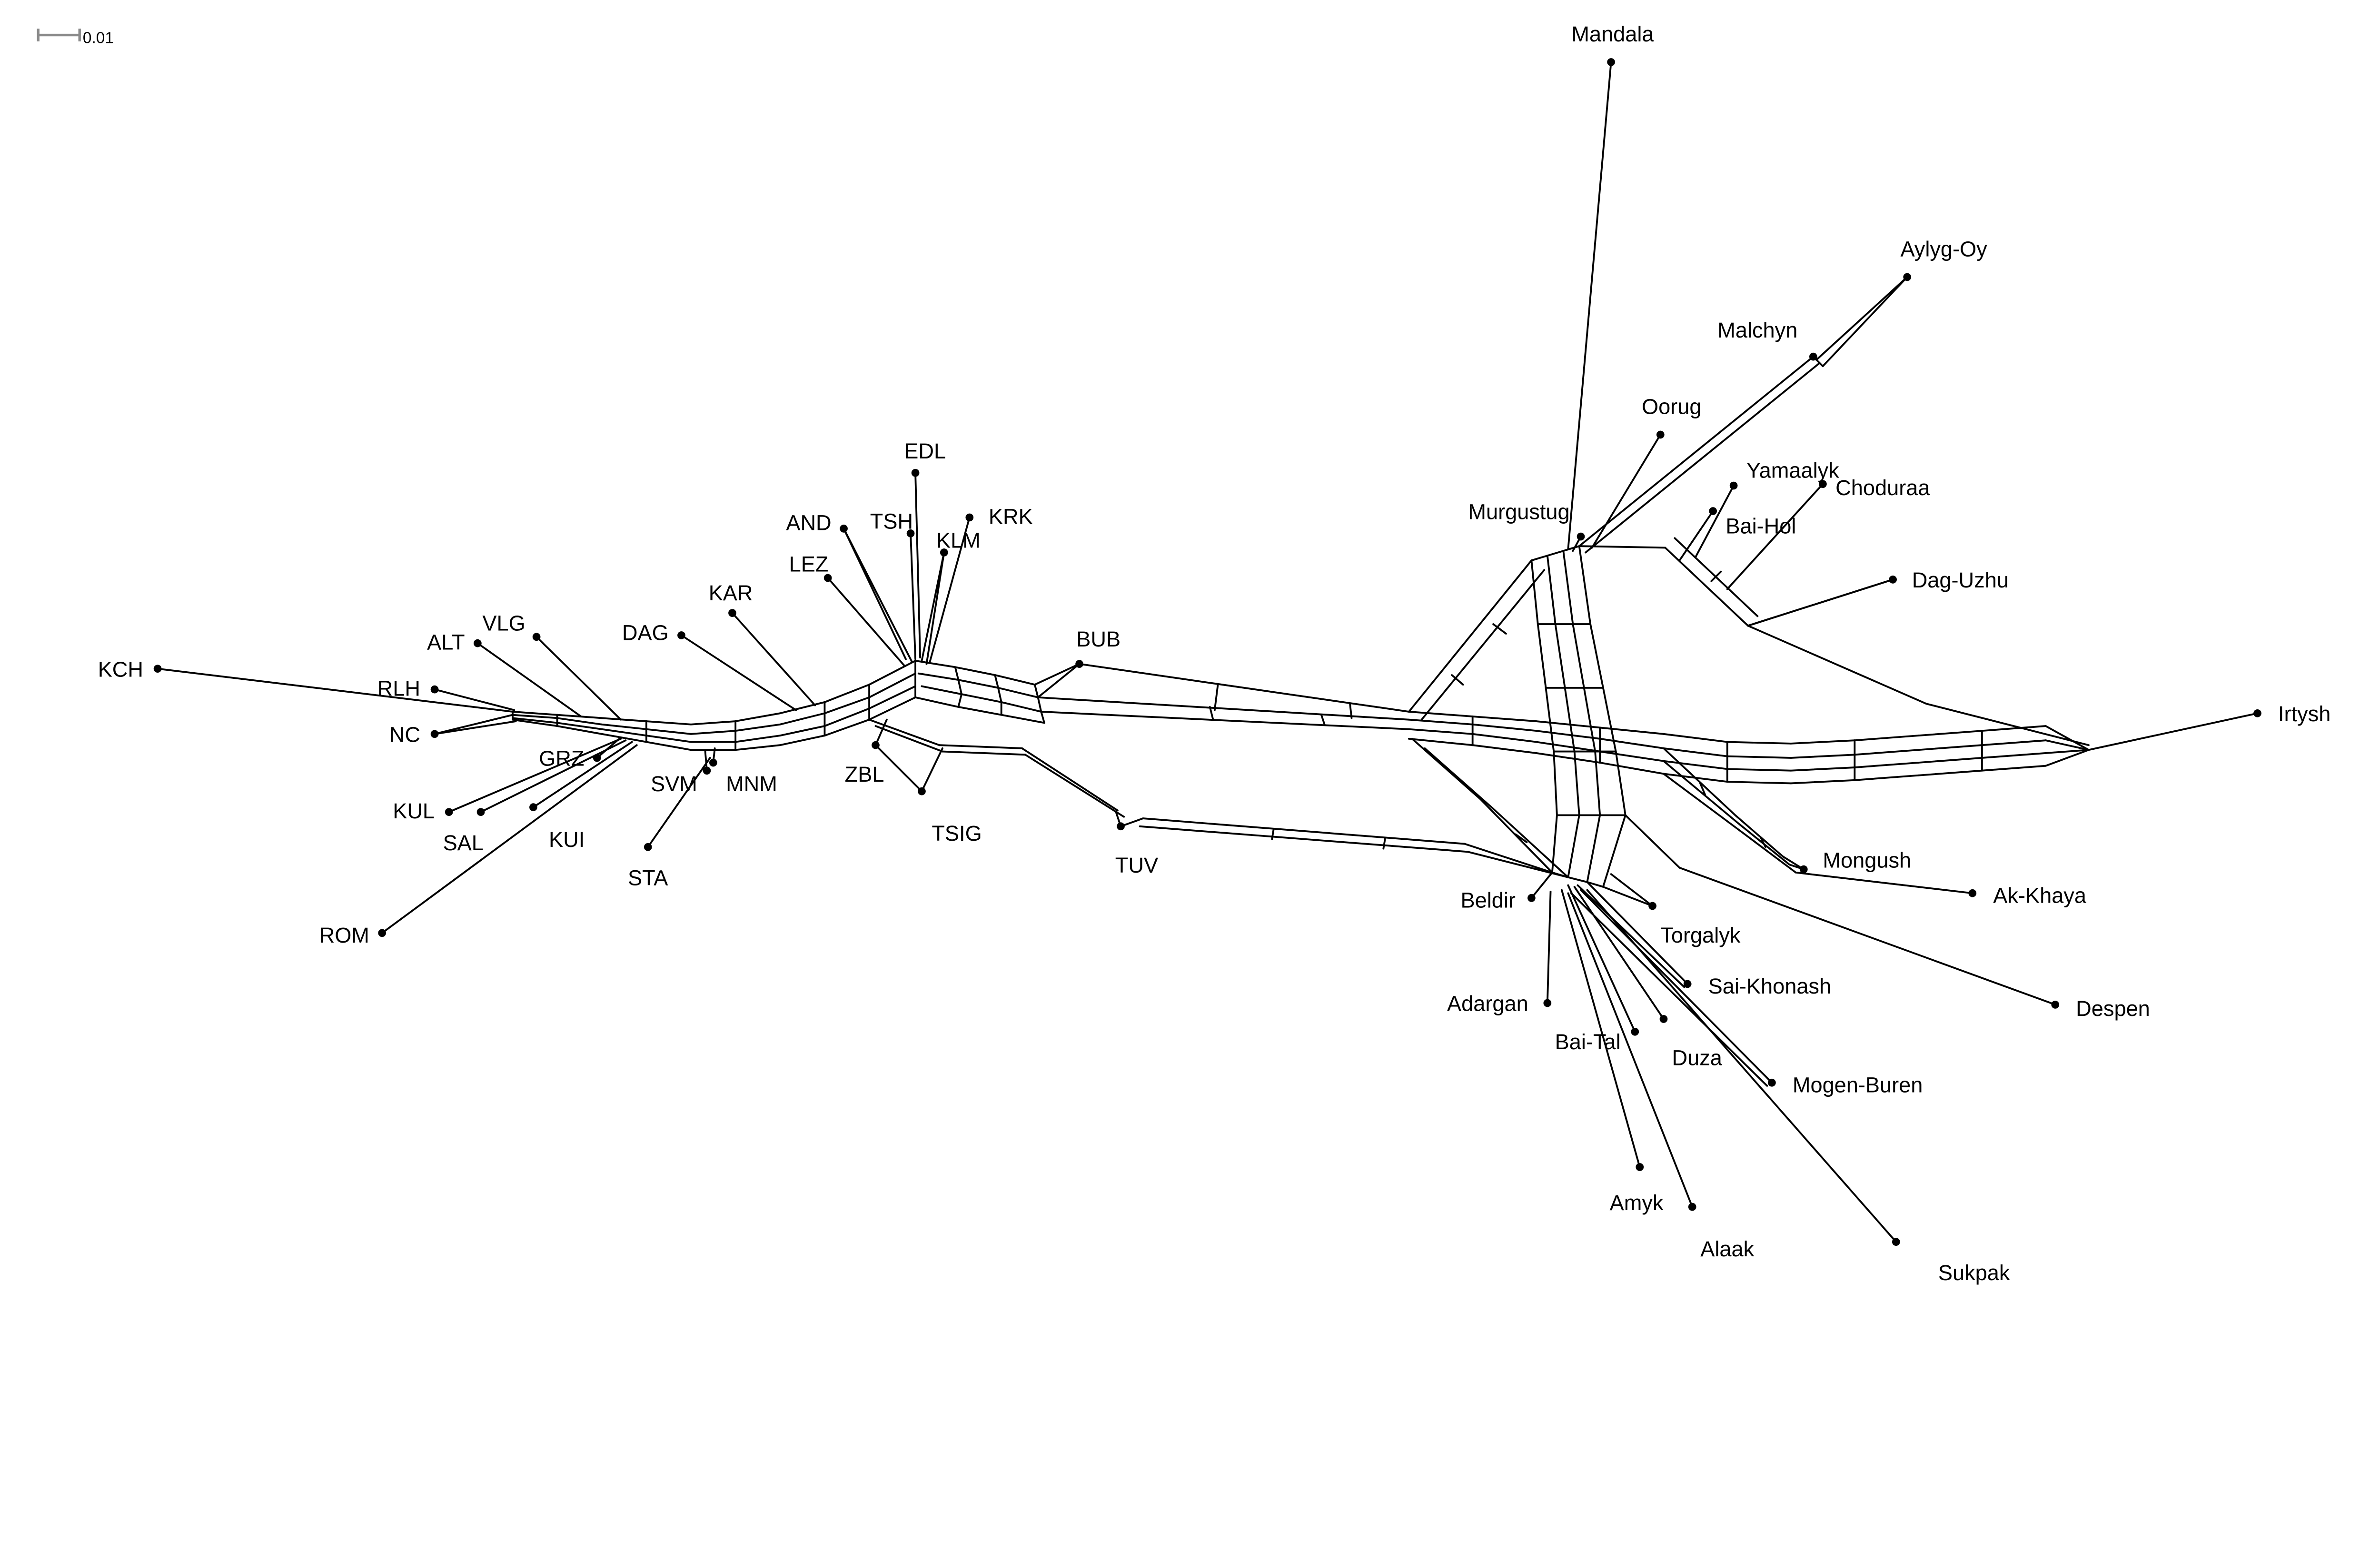  Describe the element at coordinates (969, 517) in the screenshot. I see `taxon-dot-krk` at that location.